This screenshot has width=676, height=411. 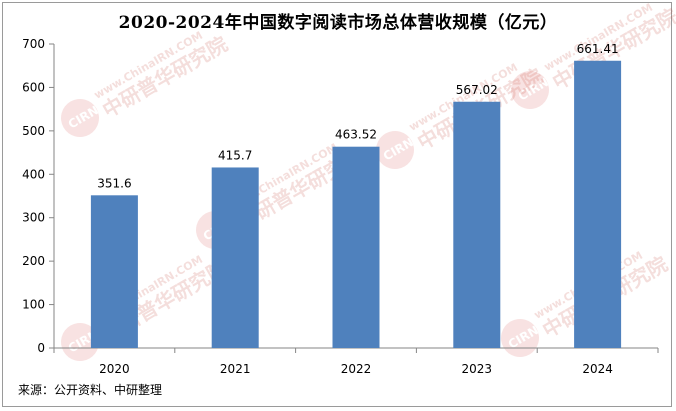 I want to click on y-tick-label: 0, so click(x=41, y=348).